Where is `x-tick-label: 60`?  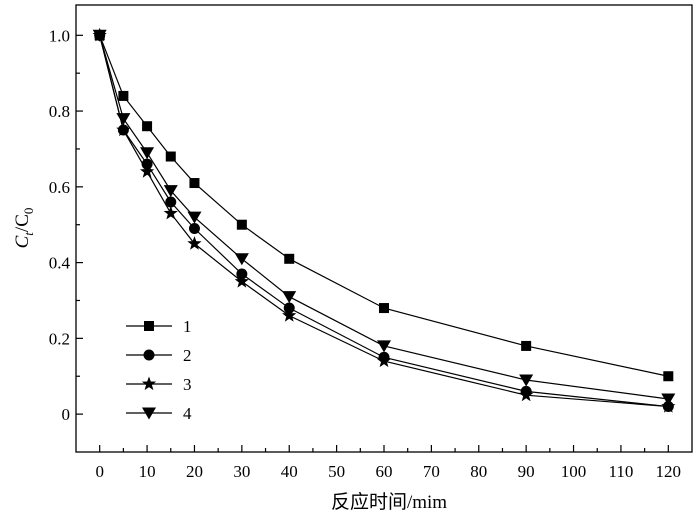
x-tick-label: 60 is located at coordinates (384, 471).